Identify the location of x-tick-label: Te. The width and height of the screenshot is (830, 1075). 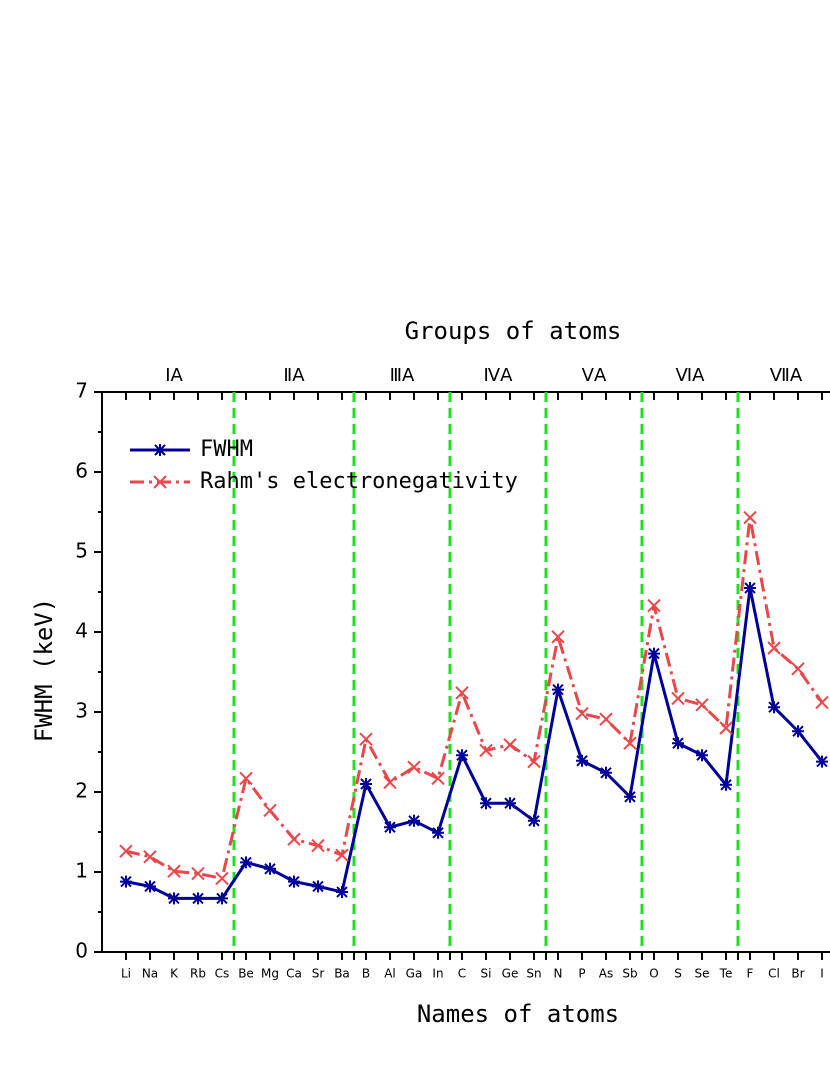
(726, 974).